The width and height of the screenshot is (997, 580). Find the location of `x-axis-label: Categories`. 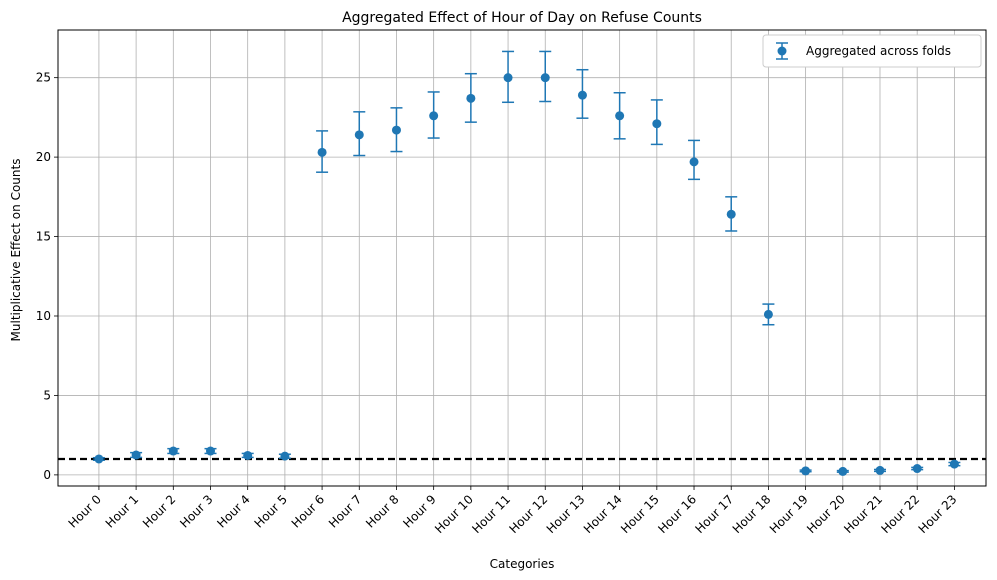

x-axis-label: Categories is located at coordinates (522, 564).